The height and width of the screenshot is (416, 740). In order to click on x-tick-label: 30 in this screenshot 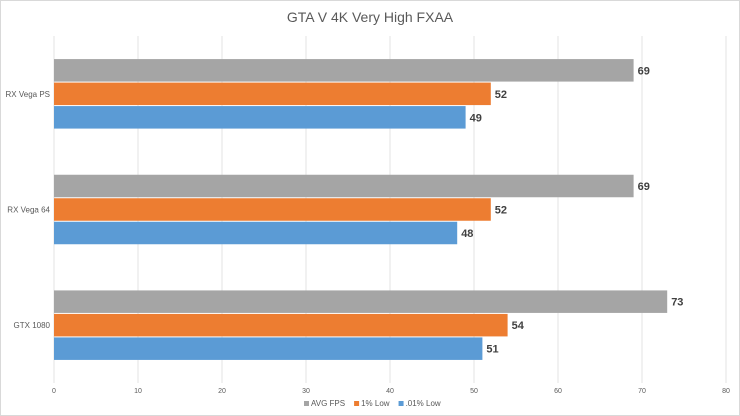, I will do `click(306, 391)`.